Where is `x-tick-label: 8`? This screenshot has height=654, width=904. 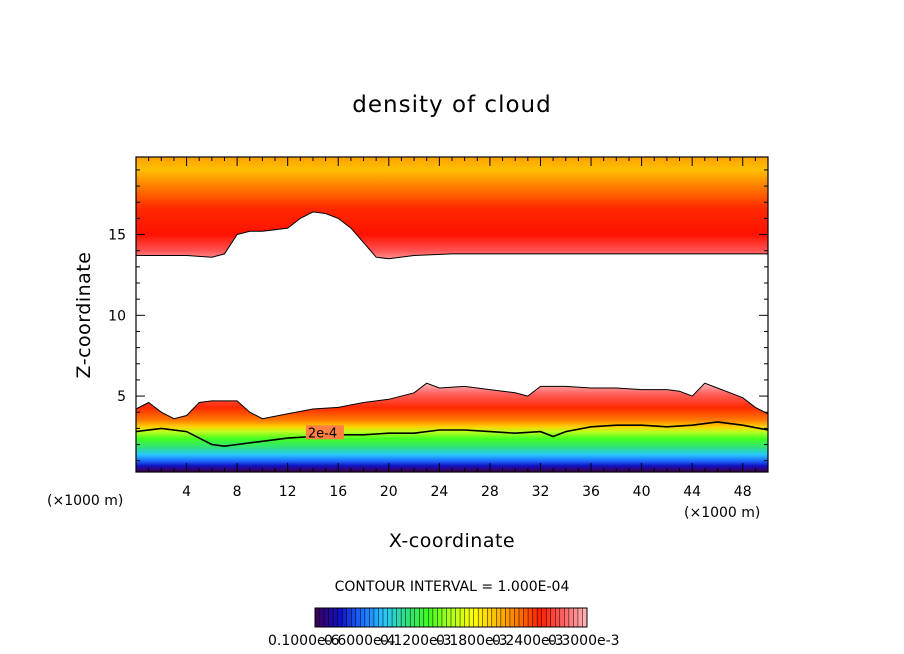 x-tick-label: 8 is located at coordinates (237, 492).